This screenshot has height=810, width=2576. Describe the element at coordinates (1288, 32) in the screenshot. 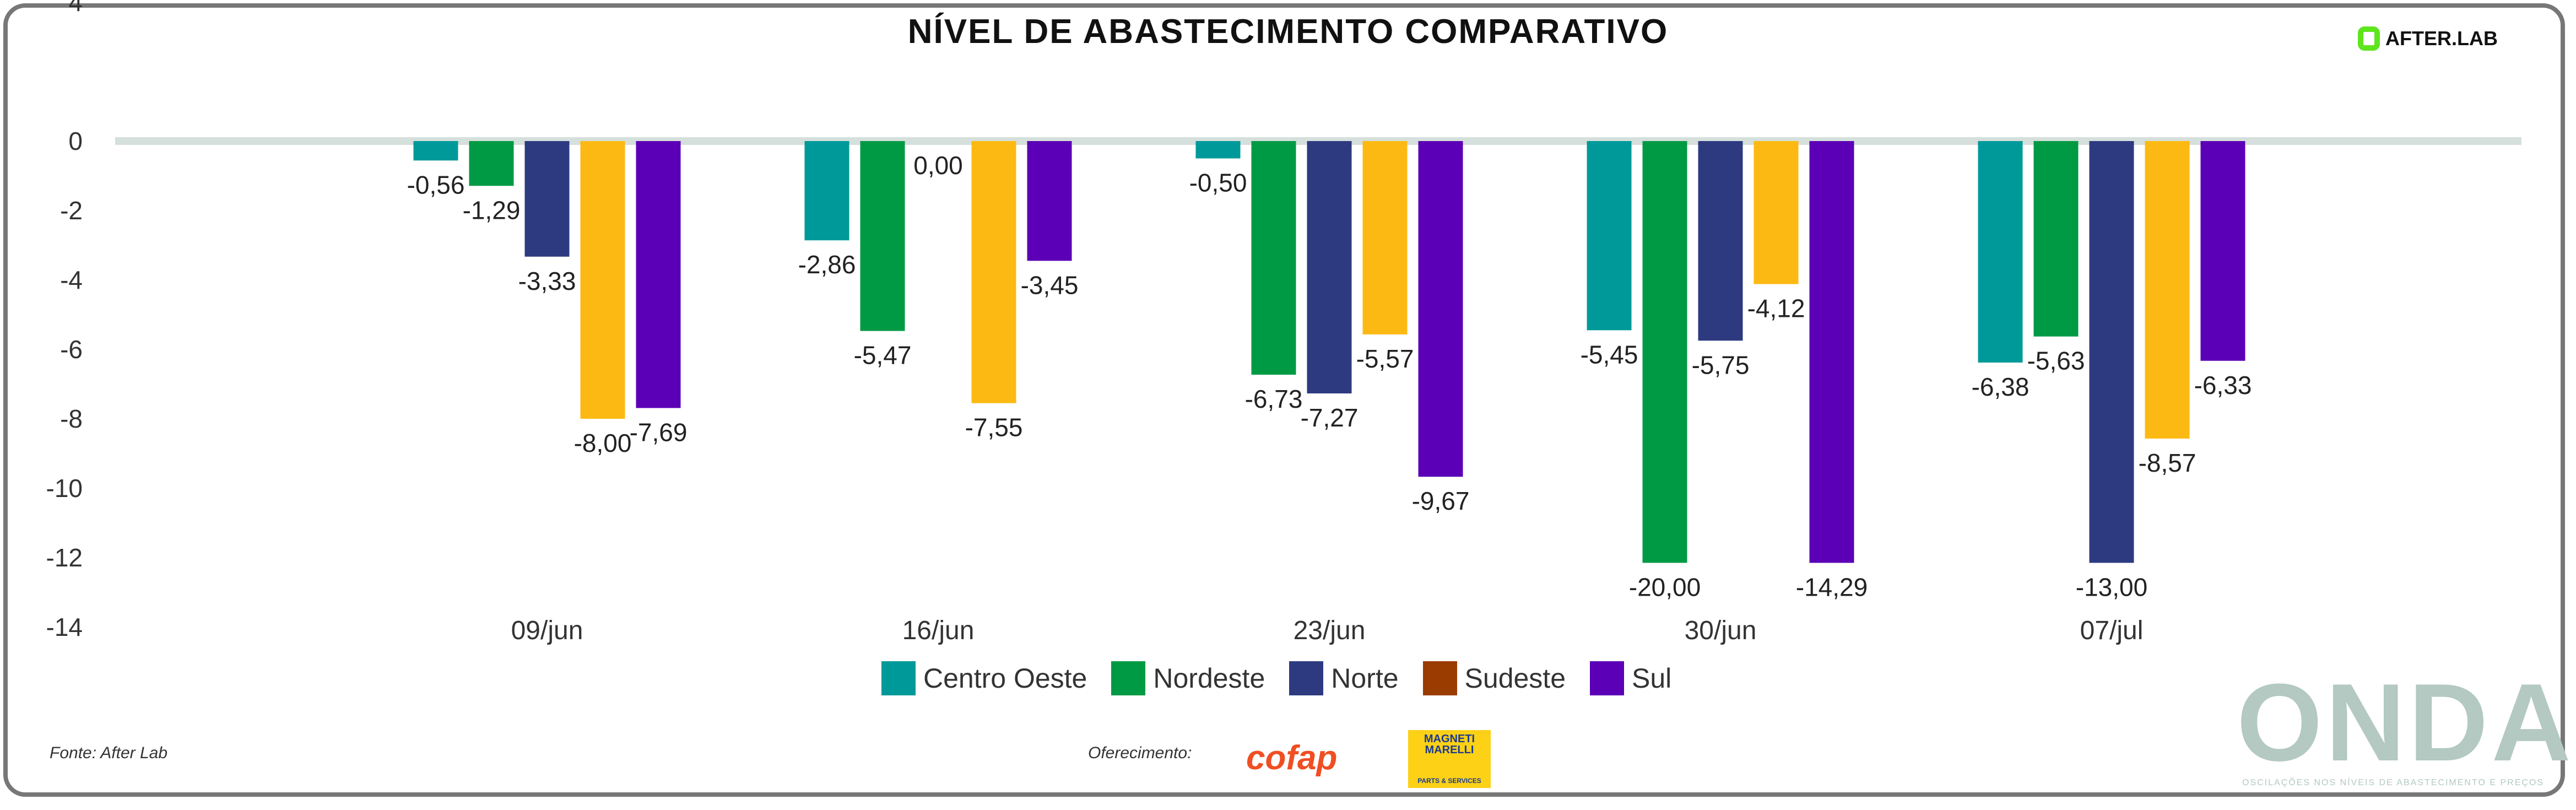

I see `chart-title: NÍVEL DE ABASTECIMENTO COMPARATIVO` at that location.